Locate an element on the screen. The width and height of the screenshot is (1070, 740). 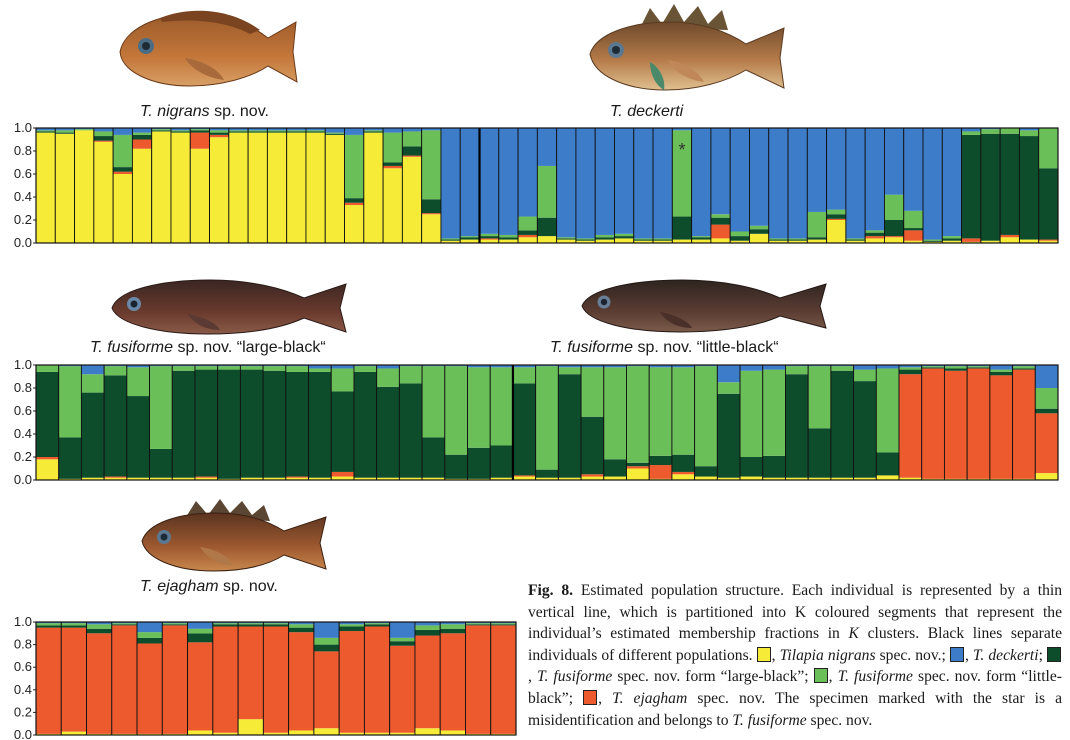
y-tick-label: 0.8 is located at coordinates (23, 150).